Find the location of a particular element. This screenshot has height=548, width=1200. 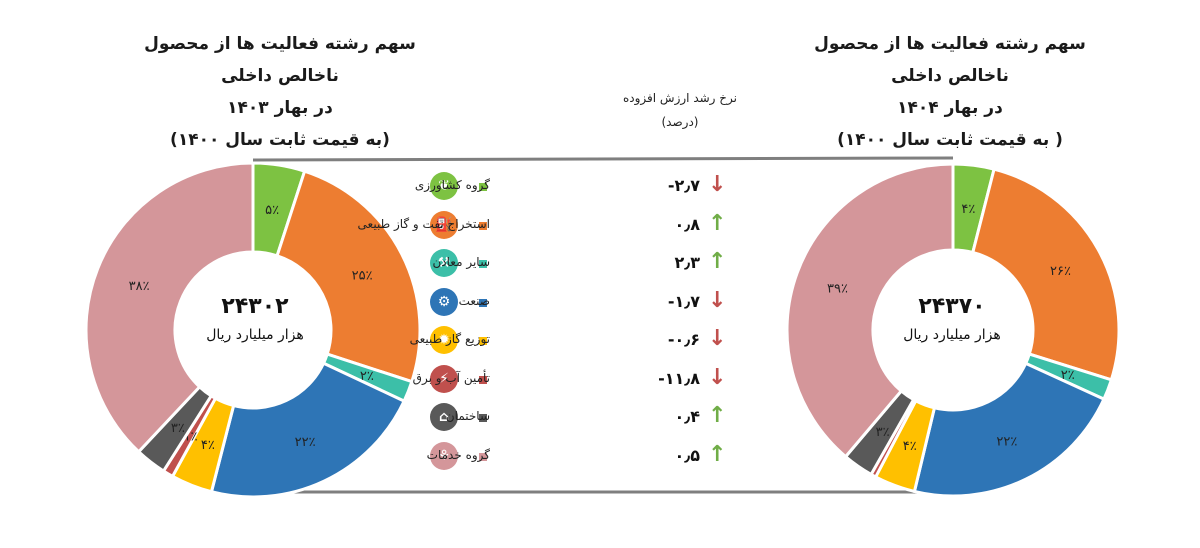

left-label-construction: ۳٪ is located at coordinates (178, 428).